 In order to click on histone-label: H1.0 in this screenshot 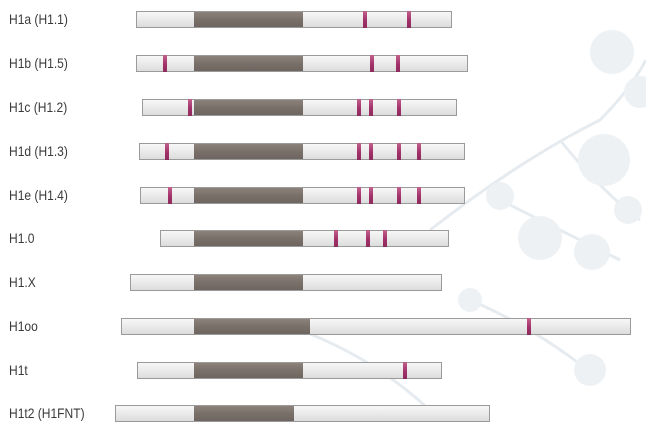, I will do `click(22, 238)`.